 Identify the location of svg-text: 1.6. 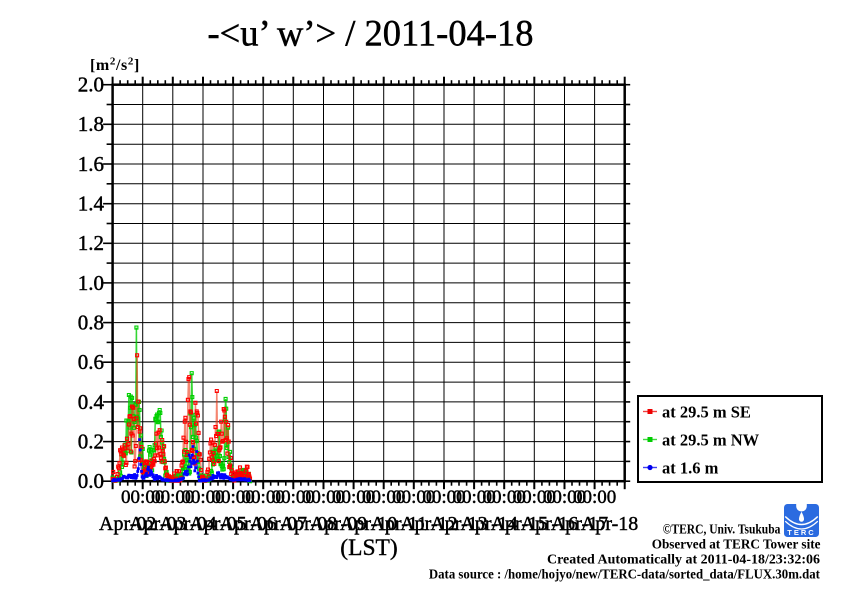
(91, 164).